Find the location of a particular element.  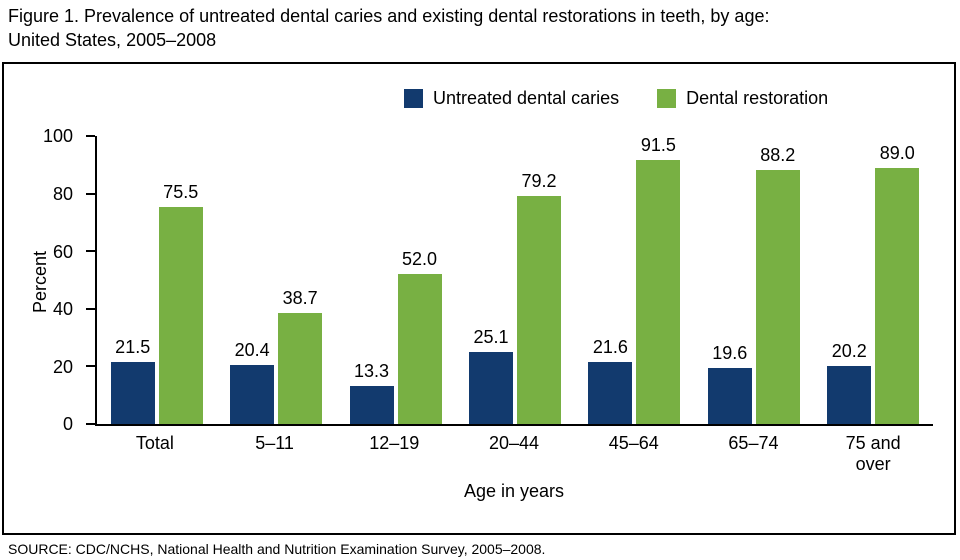

legend-swatch-dental-restoration is located at coordinates (667, 98).